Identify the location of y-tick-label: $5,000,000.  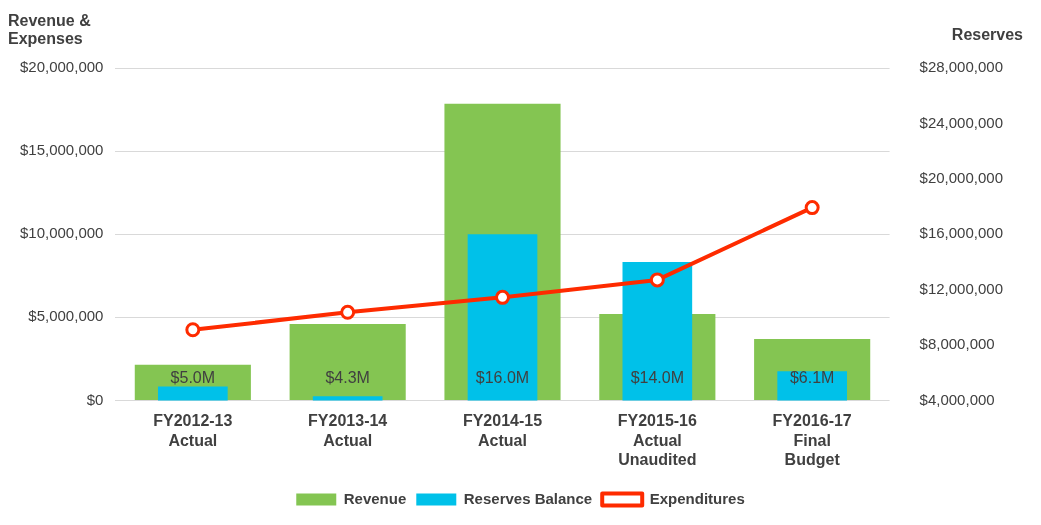
(66, 316).